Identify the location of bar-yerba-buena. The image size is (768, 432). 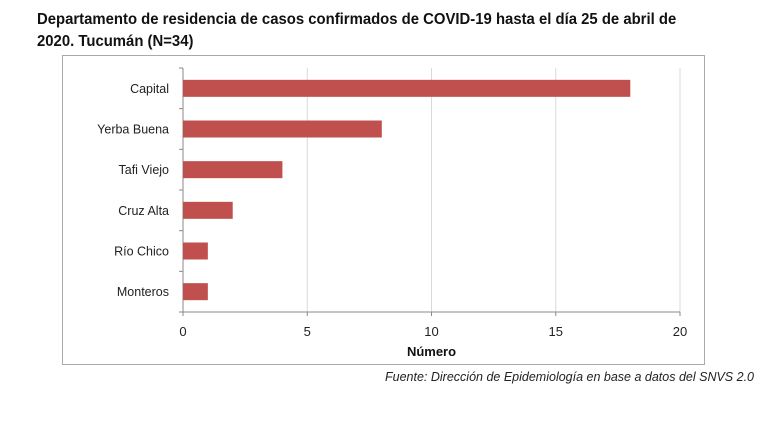
(282, 129).